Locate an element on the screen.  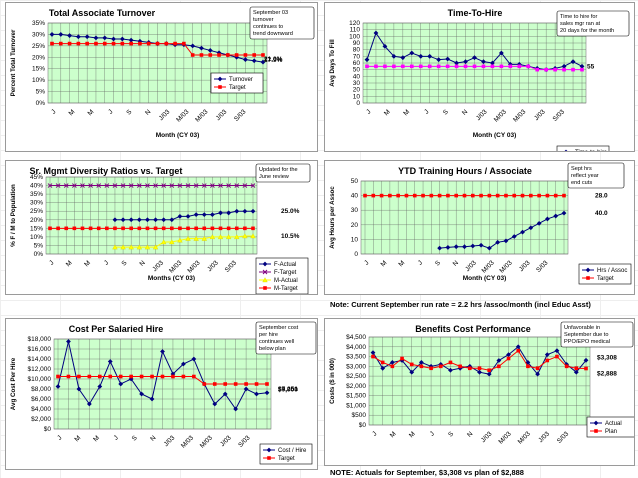
callout-text: reflect year is located at coordinates (585, 176).